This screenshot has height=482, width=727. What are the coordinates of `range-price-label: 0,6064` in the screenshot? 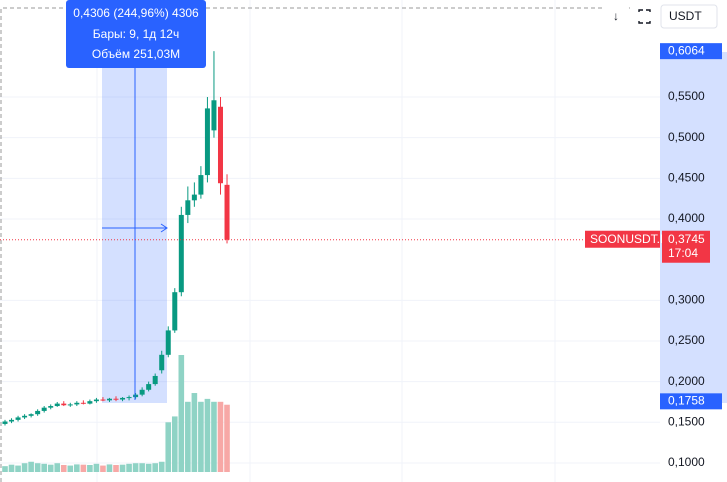 It's located at (686, 50).